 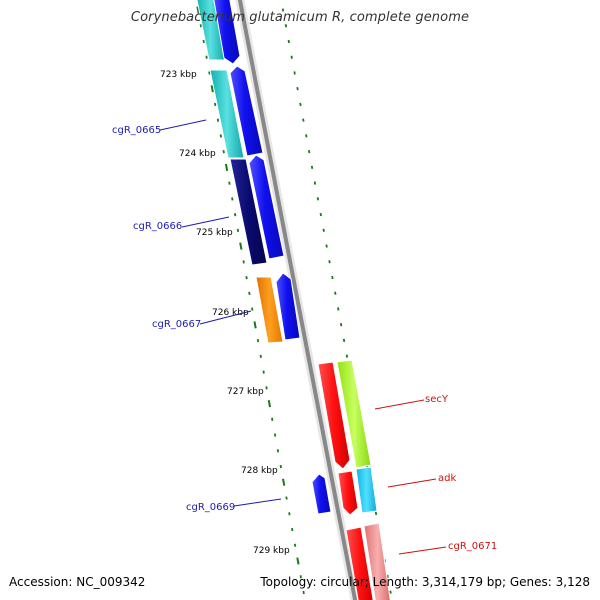 I want to click on accession-text: Accession: NC_009342, so click(x=77, y=582).